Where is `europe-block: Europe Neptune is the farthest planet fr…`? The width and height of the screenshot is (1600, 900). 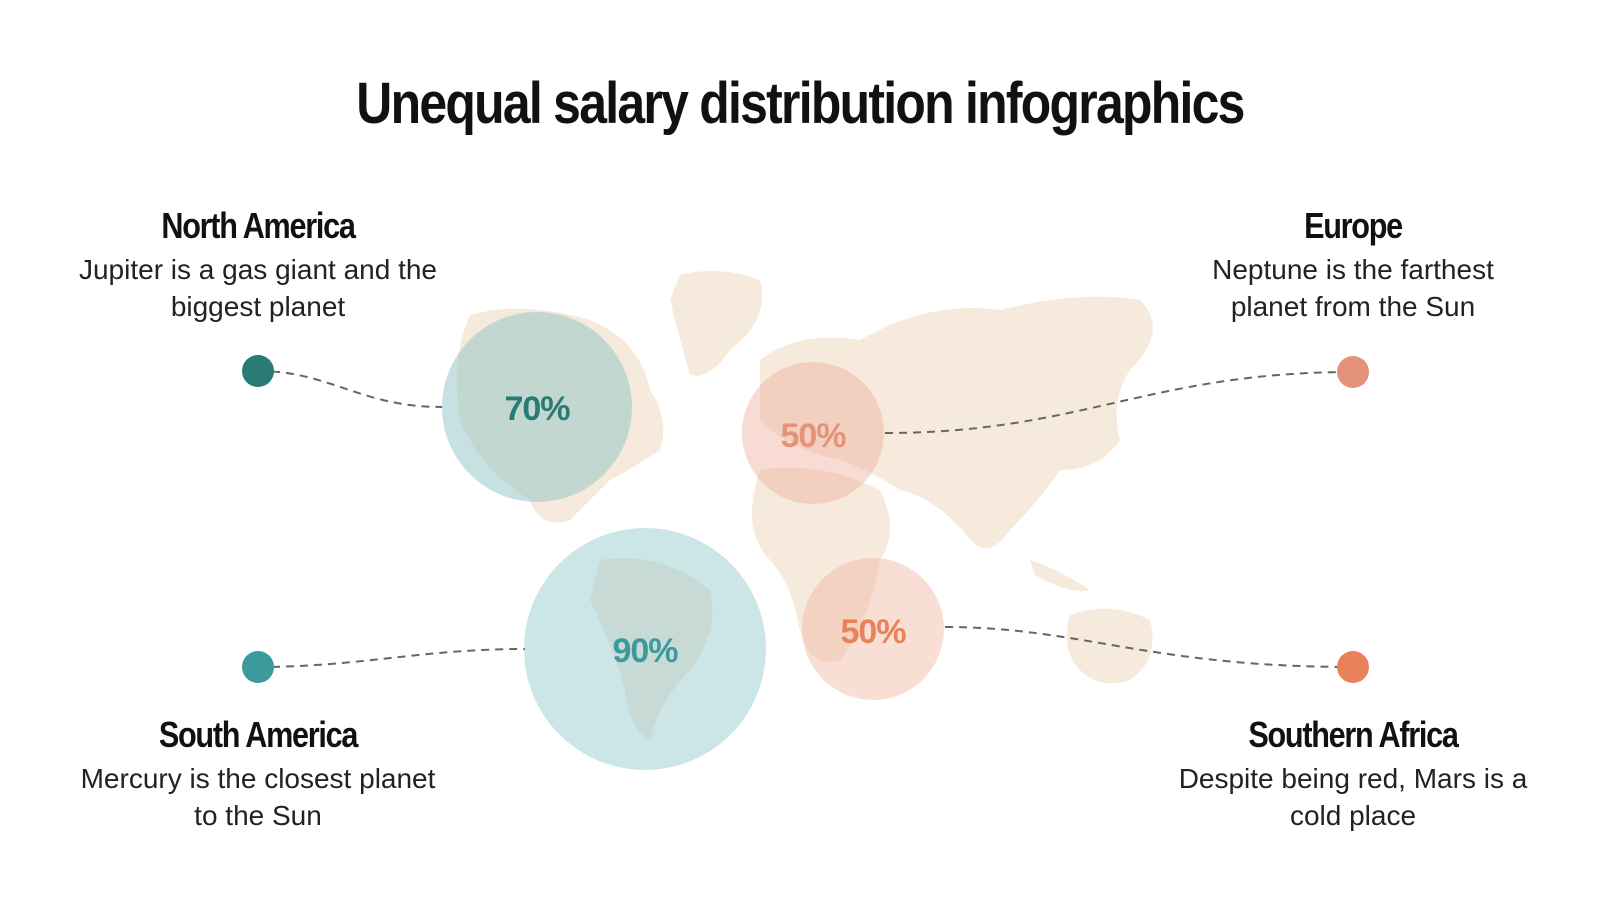
europe-block: Europe Neptune is the farthest planet fr… is located at coordinates (1353, 265).